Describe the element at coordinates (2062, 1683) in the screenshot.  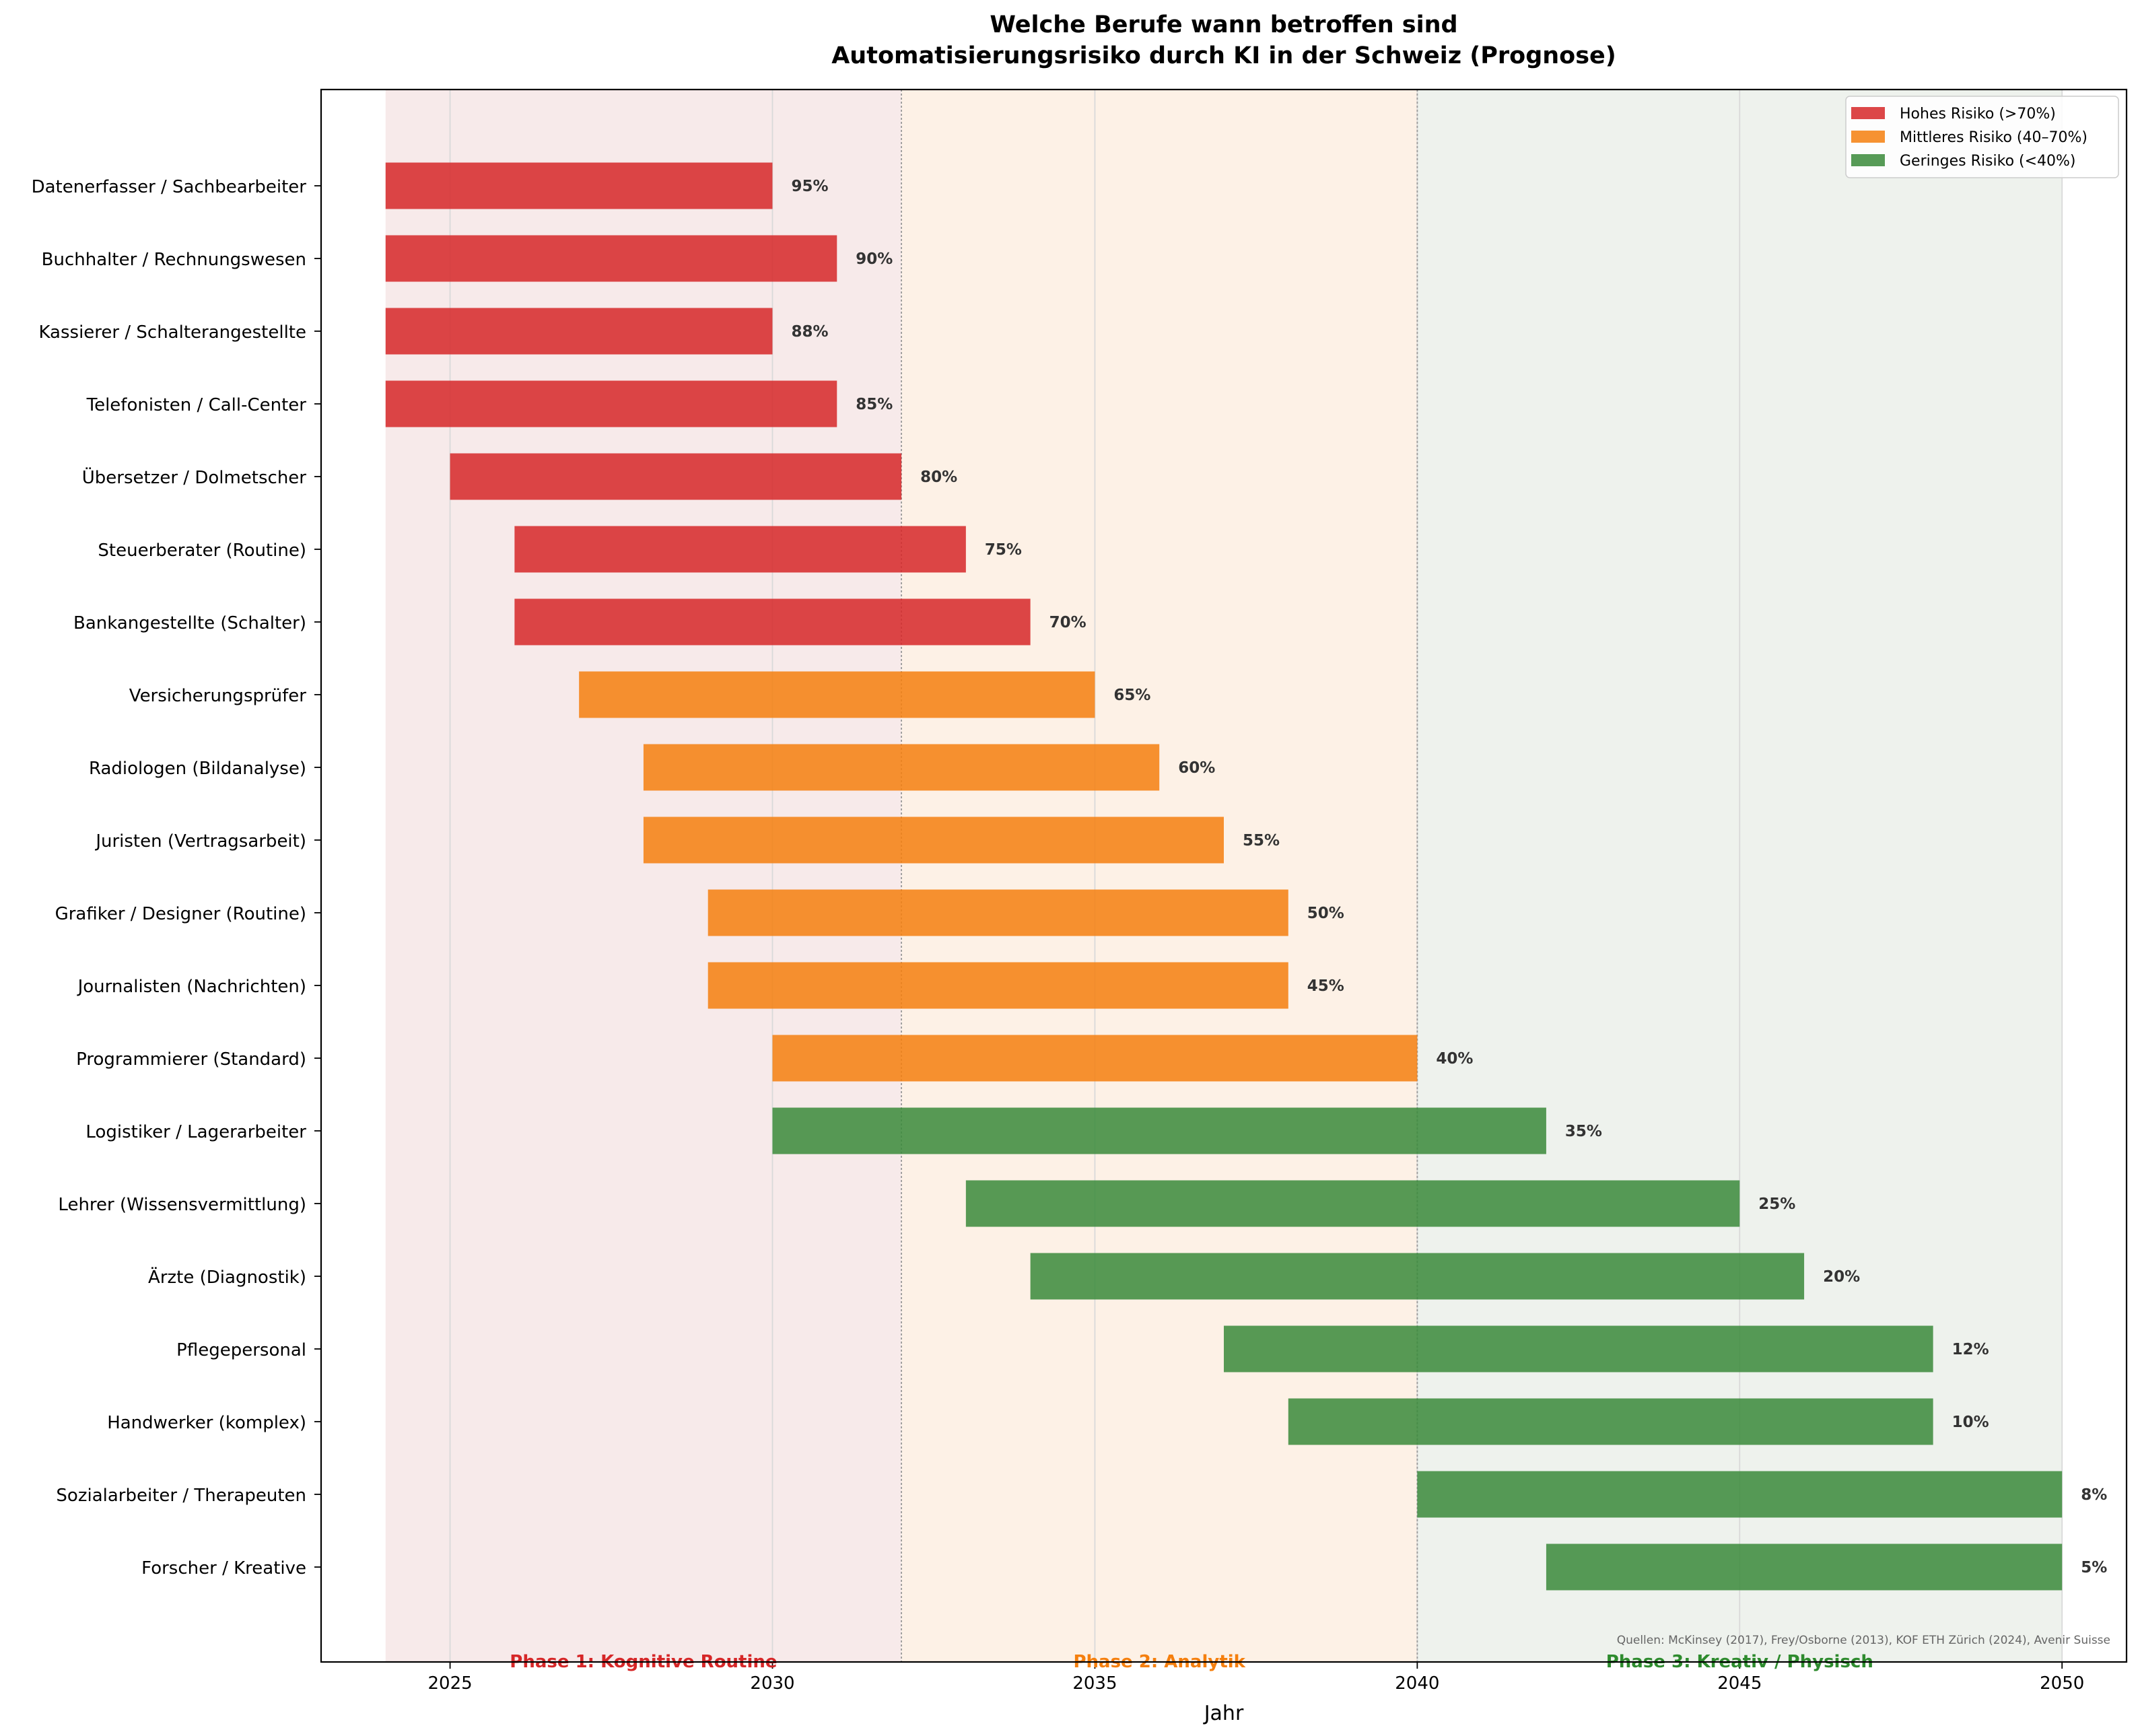
I see `x-tick-label-2050: 2050` at that location.